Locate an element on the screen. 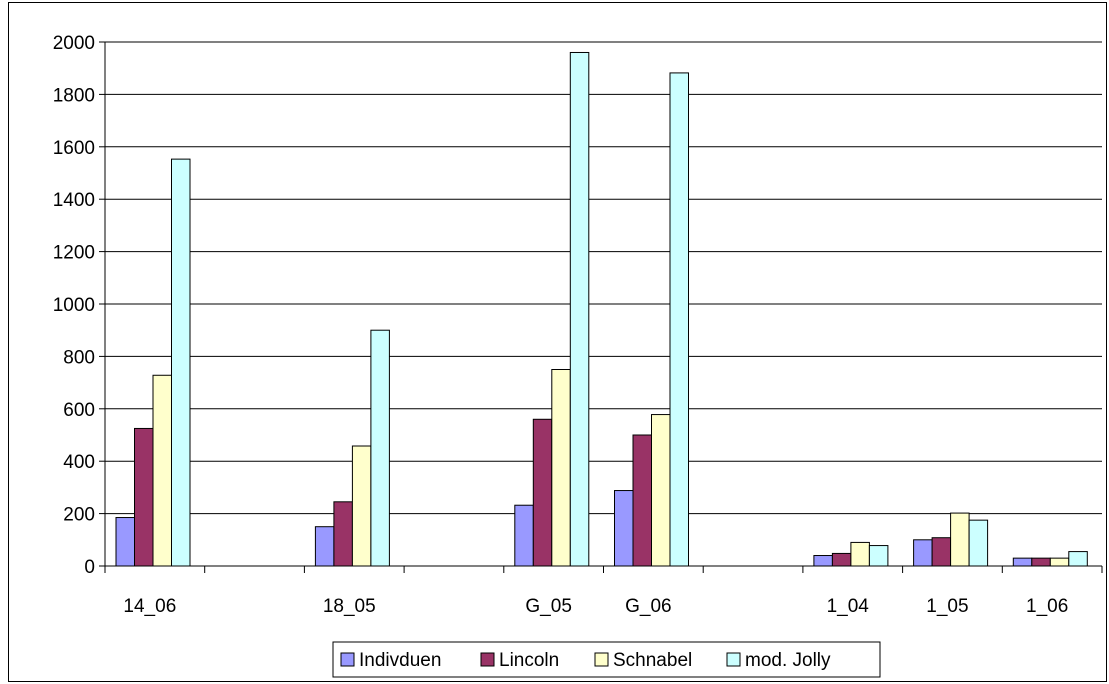  y-tick-labels: 0 200 400 600 800 1000 1200 1400 1600 1800 2000 is located at coordinates (74, 305).